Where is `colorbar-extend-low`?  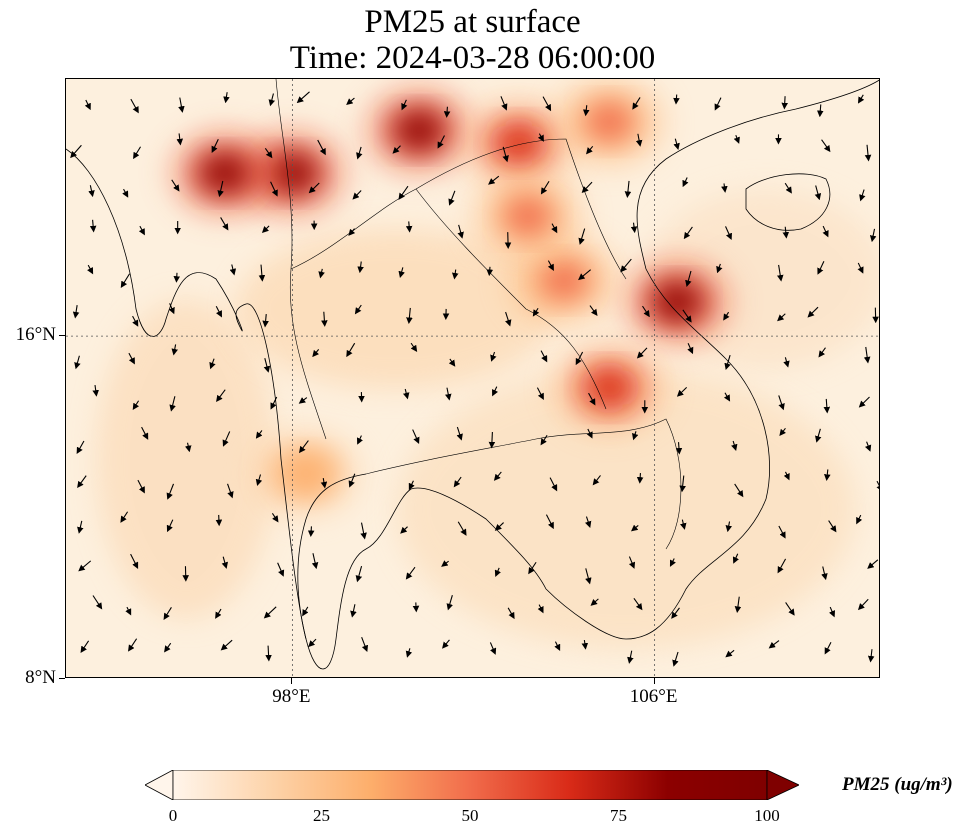 colorbar-extend-low is located at coordinates (159, 785).